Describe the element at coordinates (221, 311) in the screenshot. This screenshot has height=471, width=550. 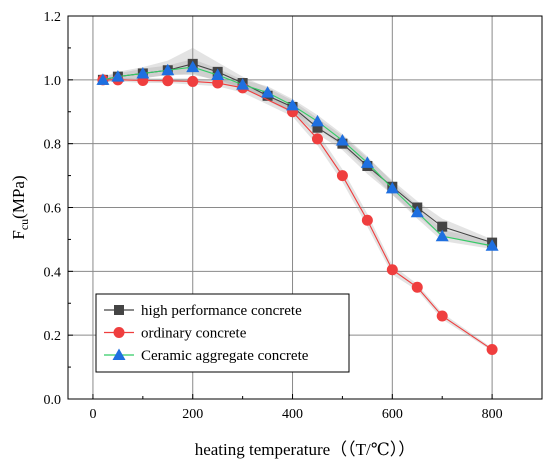
I see `legend-label: high performance concrete` at that location.